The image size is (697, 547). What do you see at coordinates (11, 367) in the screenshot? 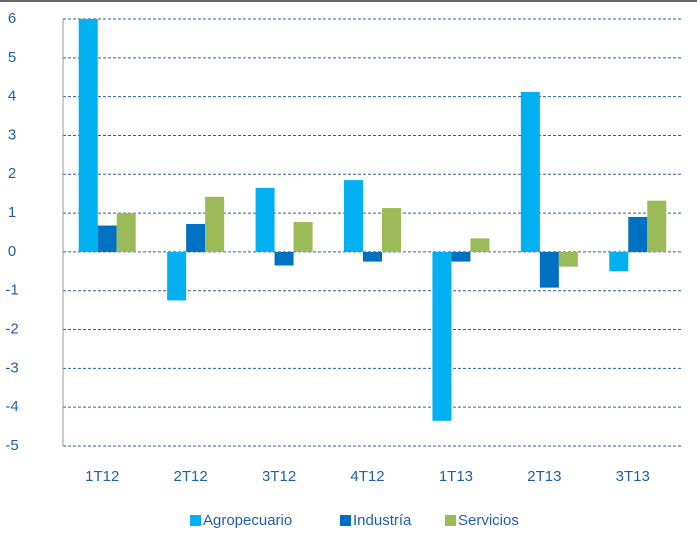
I see `y-tick-label: -3` at bounding box center [11, 367].